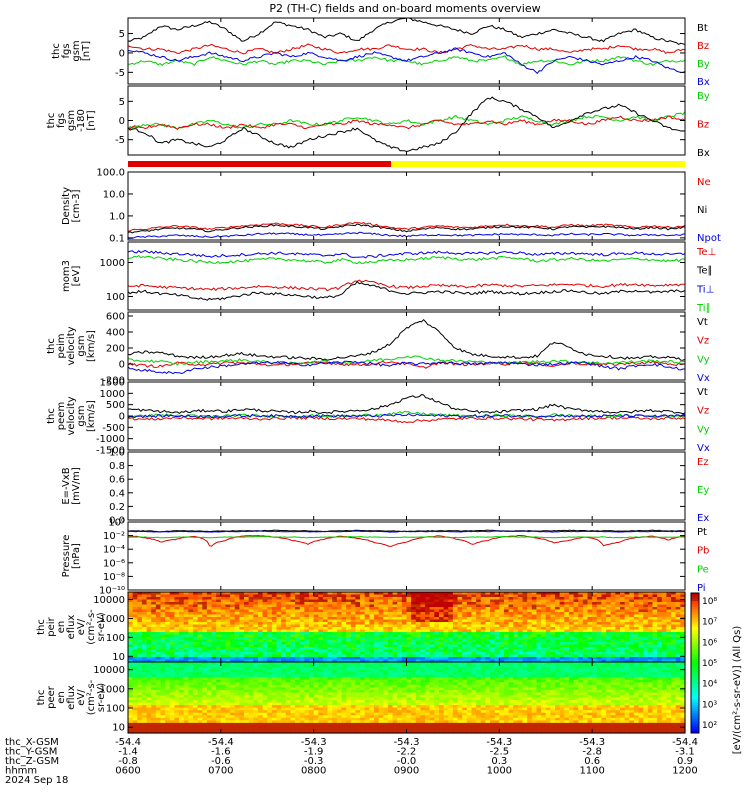 Image resolution: width=750 pixels, height=800 pixels. What do you see at coordinates (705, 289) in the screenshot?
I see `legend-entry-Ti⊥: Ti⊥` at bounding box center [705, 289].